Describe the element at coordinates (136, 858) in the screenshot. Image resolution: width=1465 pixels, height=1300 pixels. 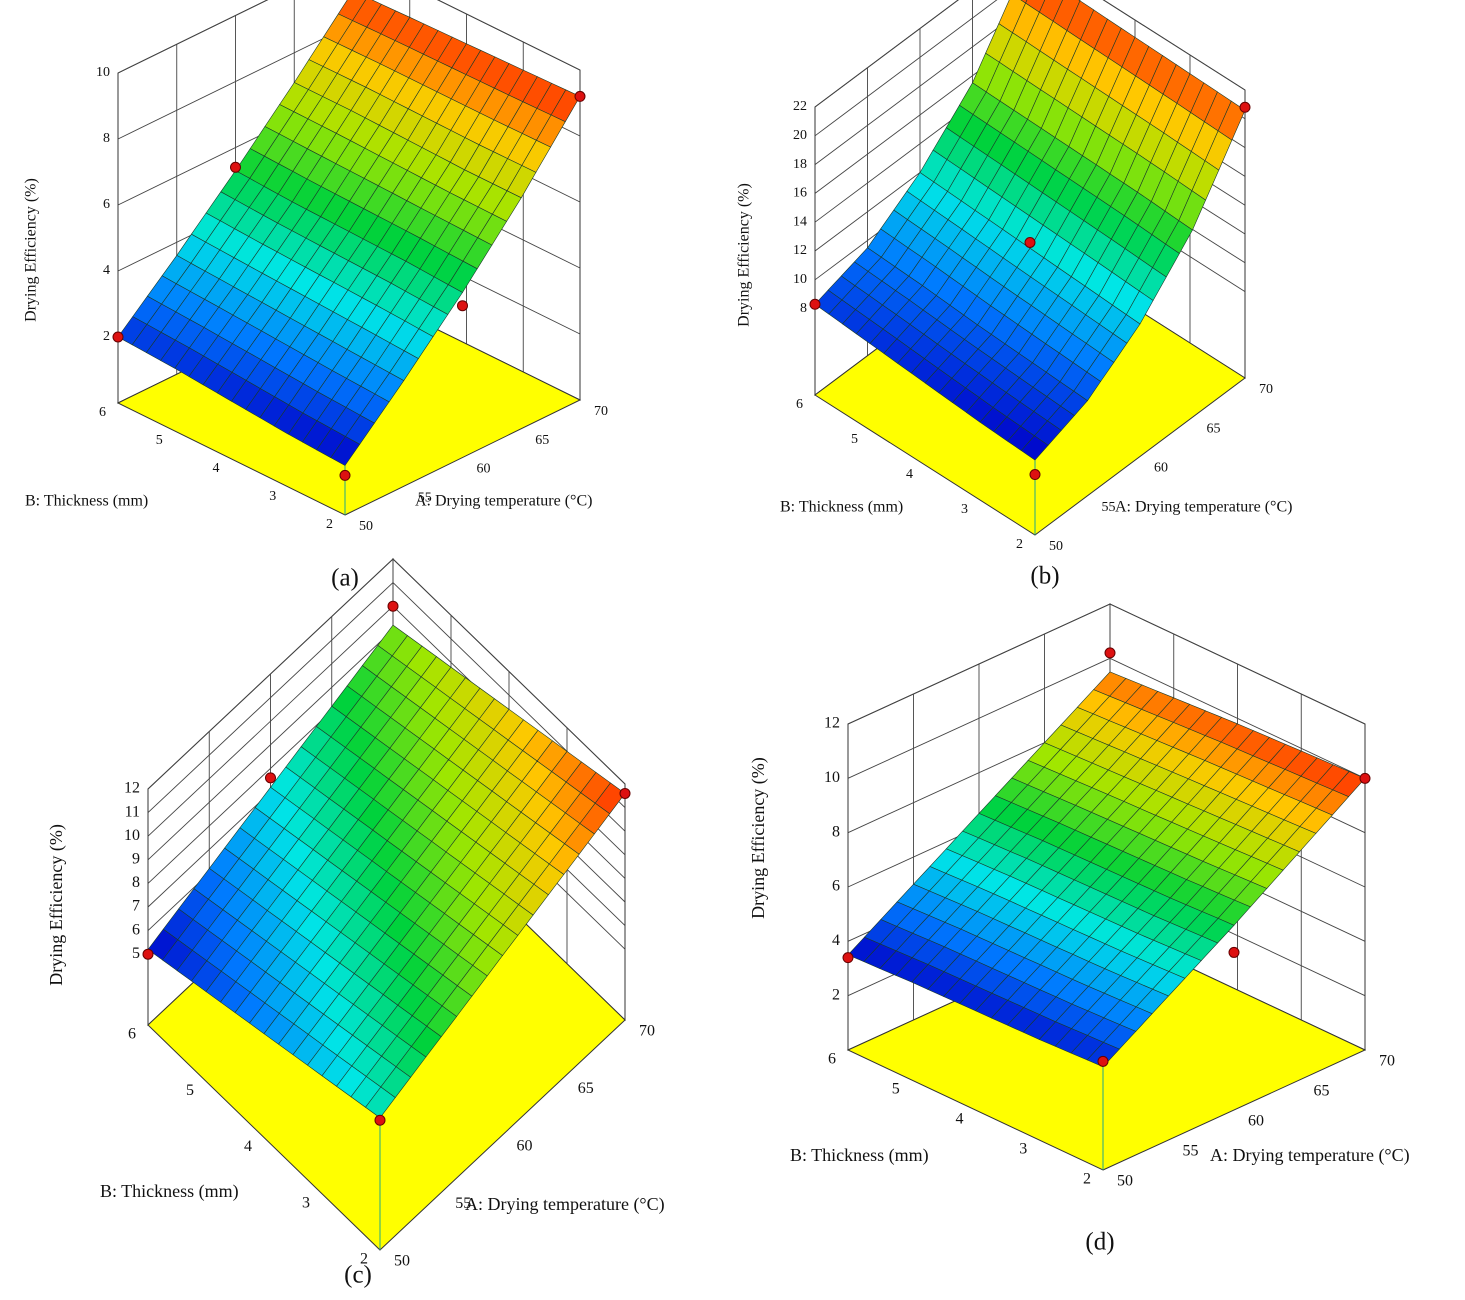
I see `z-tick-label: 9` at that location.